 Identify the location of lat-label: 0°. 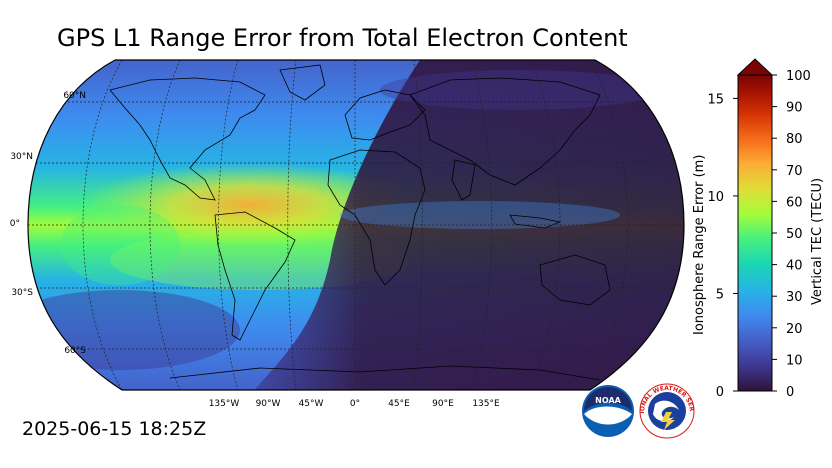
(15, 224).